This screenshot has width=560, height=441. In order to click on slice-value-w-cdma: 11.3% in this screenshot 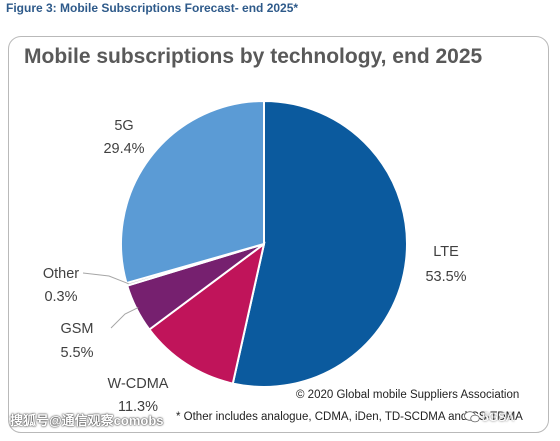, I will do `click(138, 407)`.